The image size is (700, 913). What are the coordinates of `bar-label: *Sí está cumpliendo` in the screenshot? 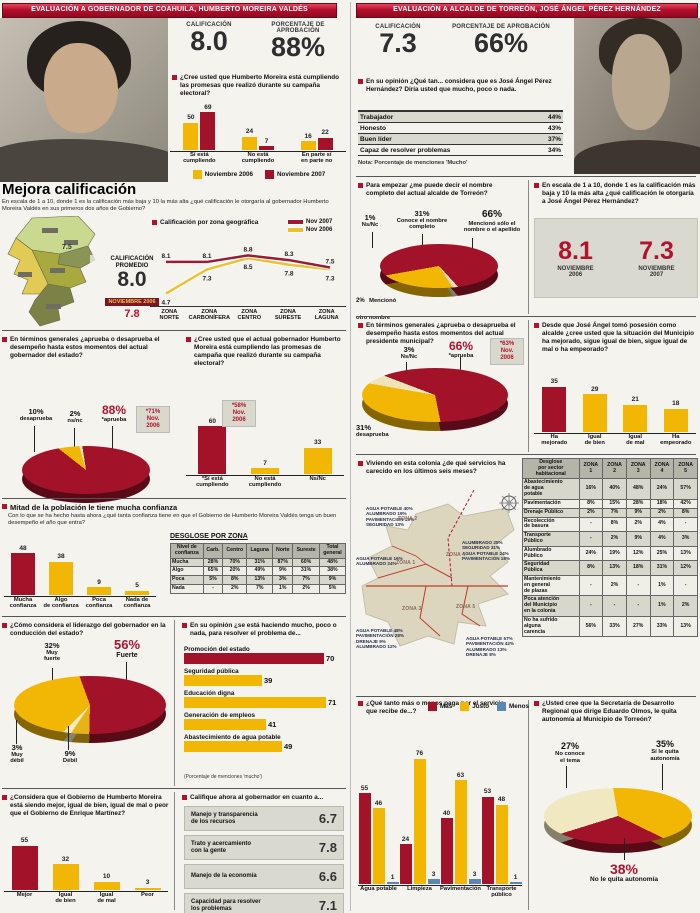 It's located at (212, 482).